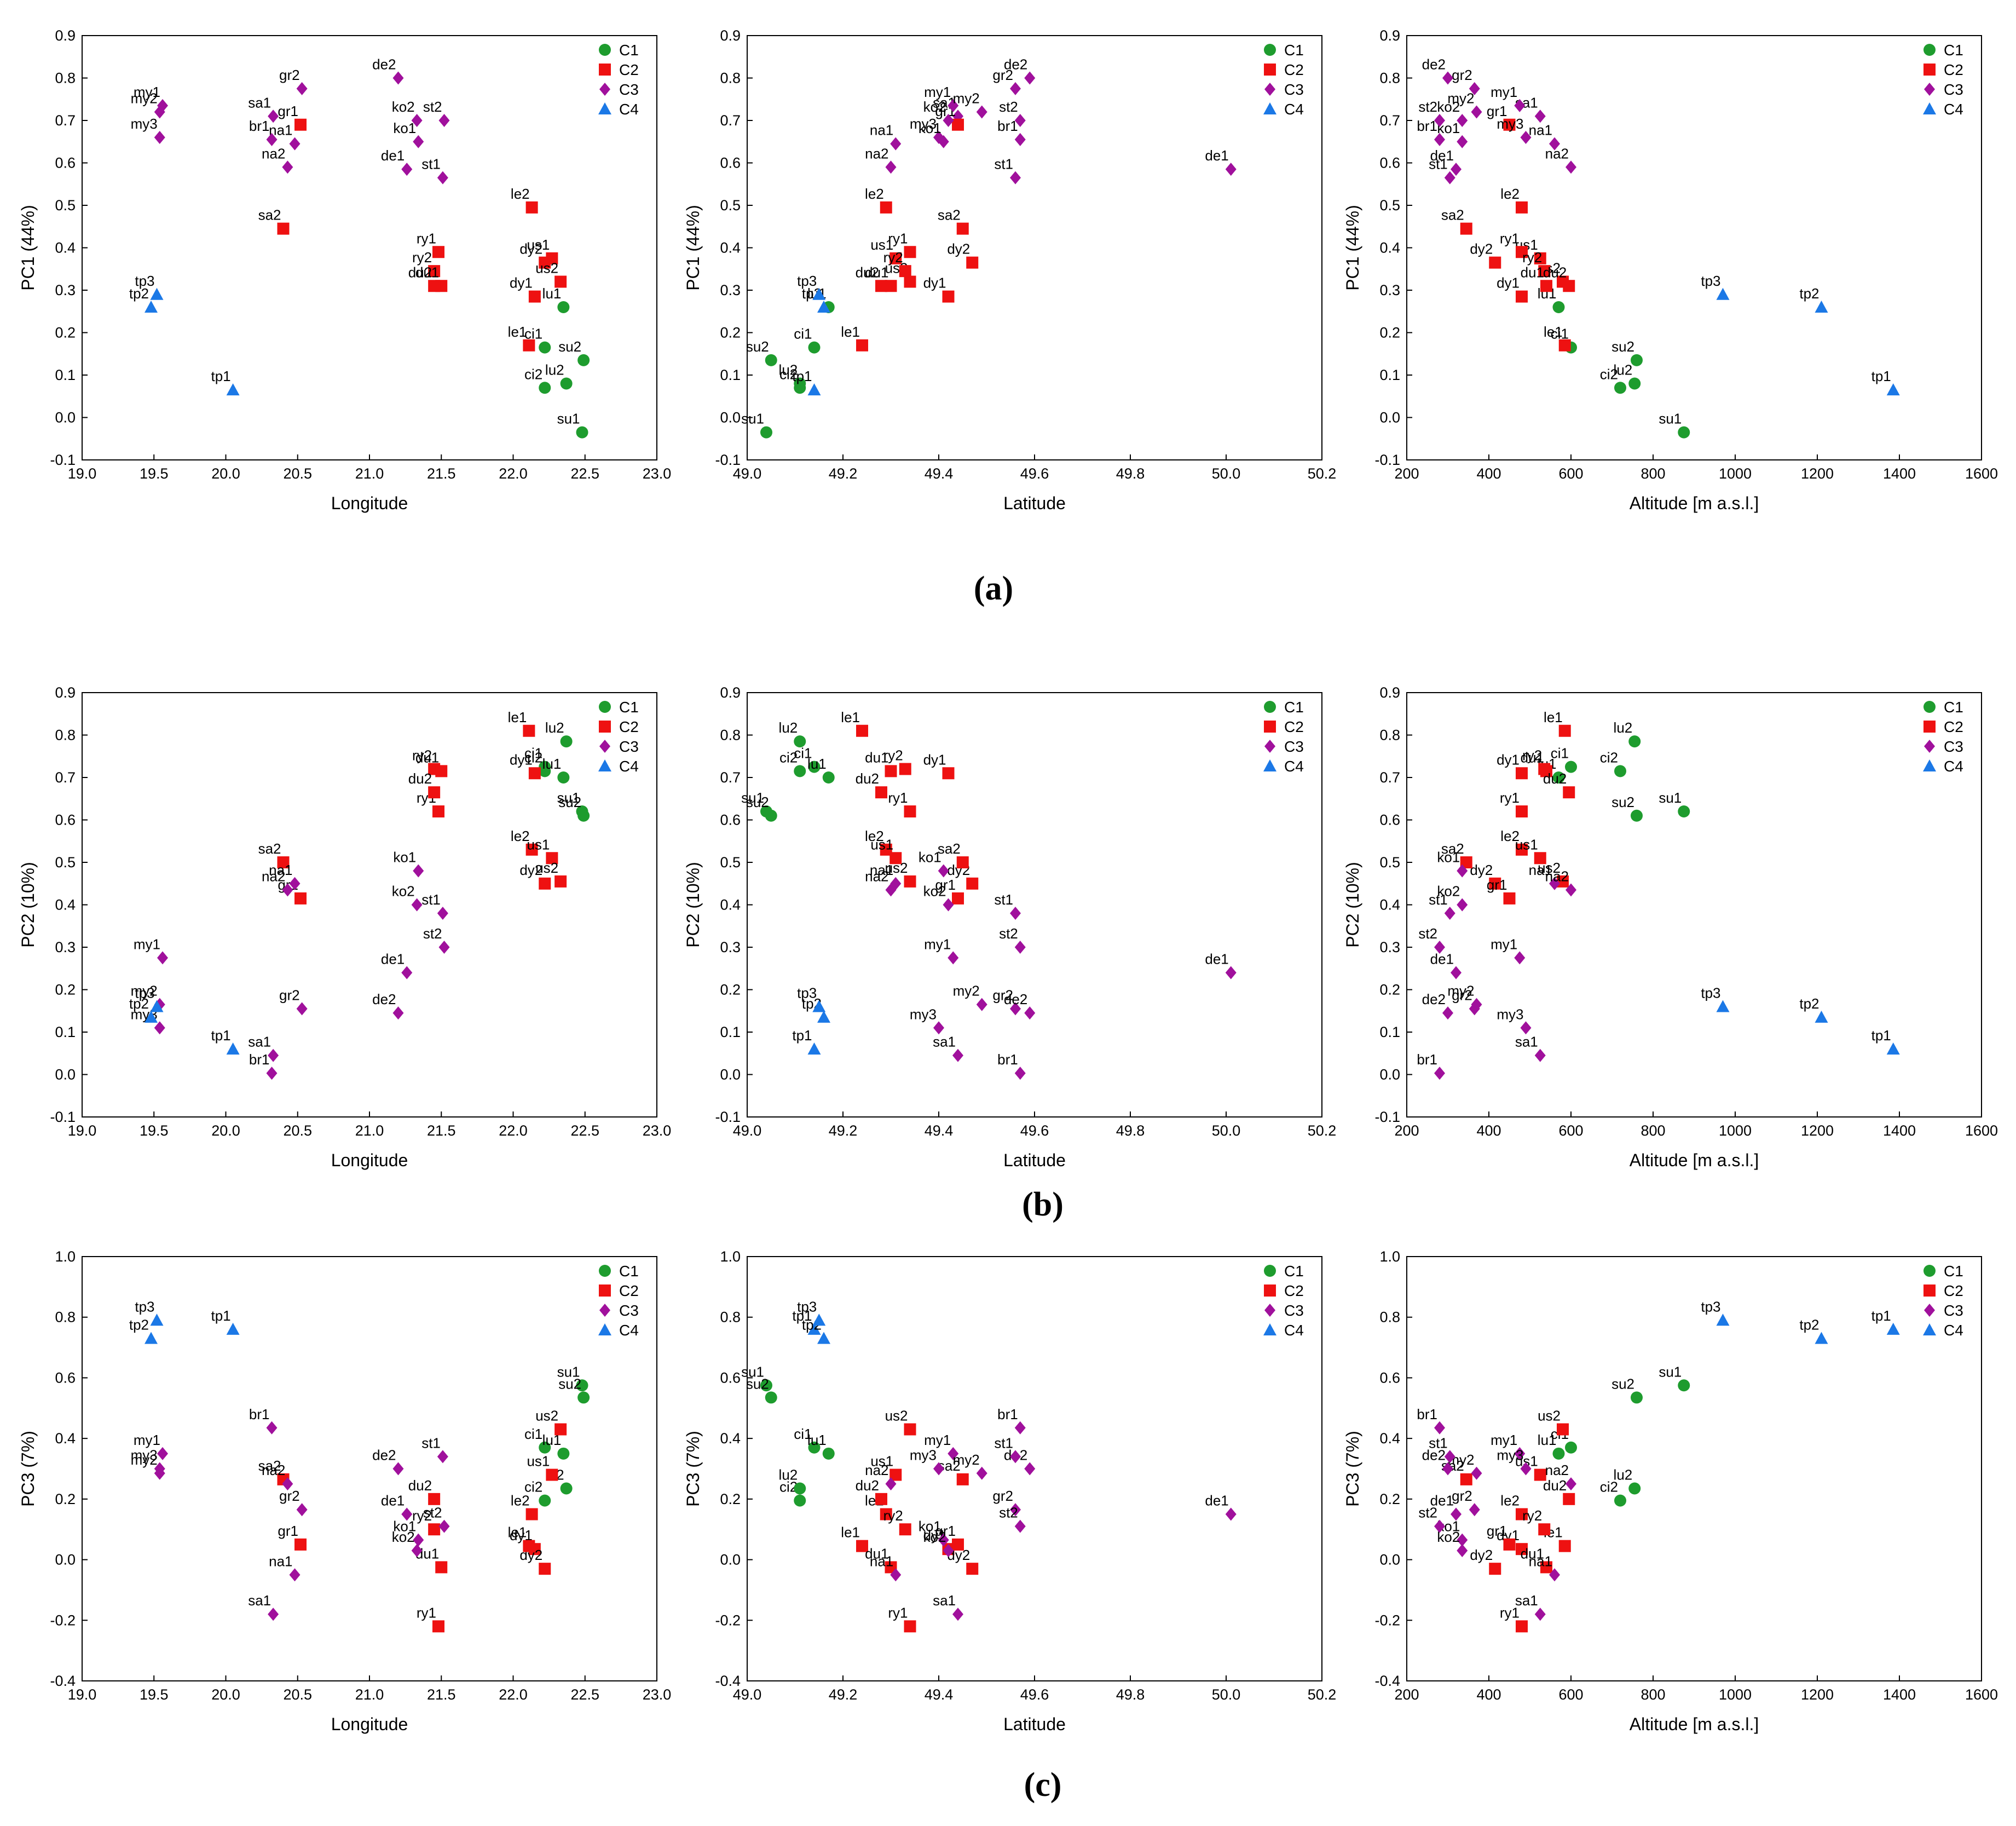 The image size is (2016, 1826). Describe the element at coordinates (1449, 178) in the screenshot. I see `point-st1` at that location.